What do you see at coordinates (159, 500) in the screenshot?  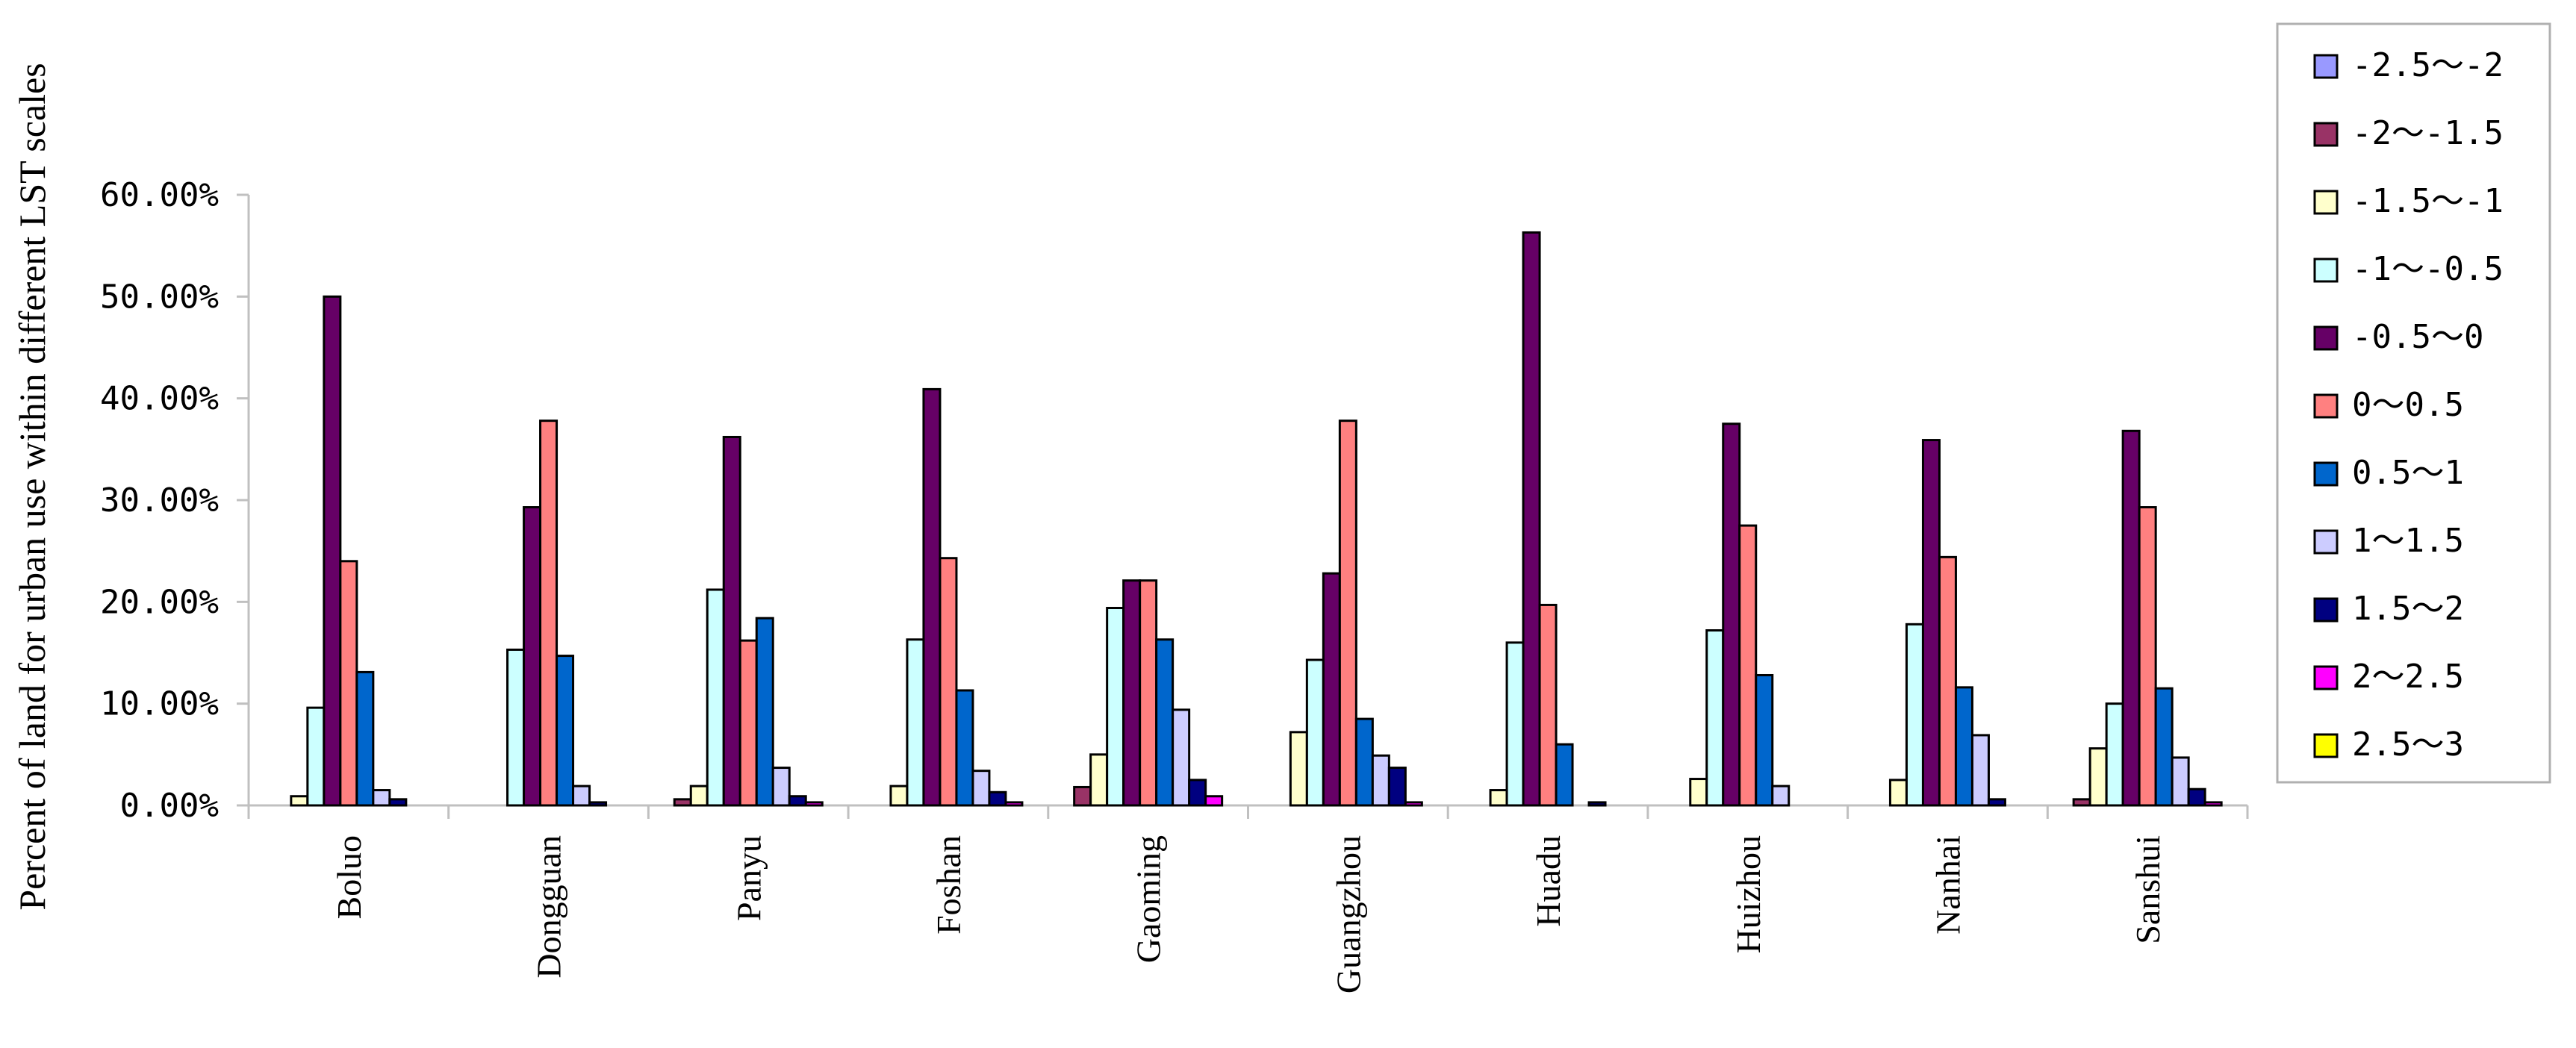 I see `y-tick-label: 30.00%` at bounding box center [159, 500].